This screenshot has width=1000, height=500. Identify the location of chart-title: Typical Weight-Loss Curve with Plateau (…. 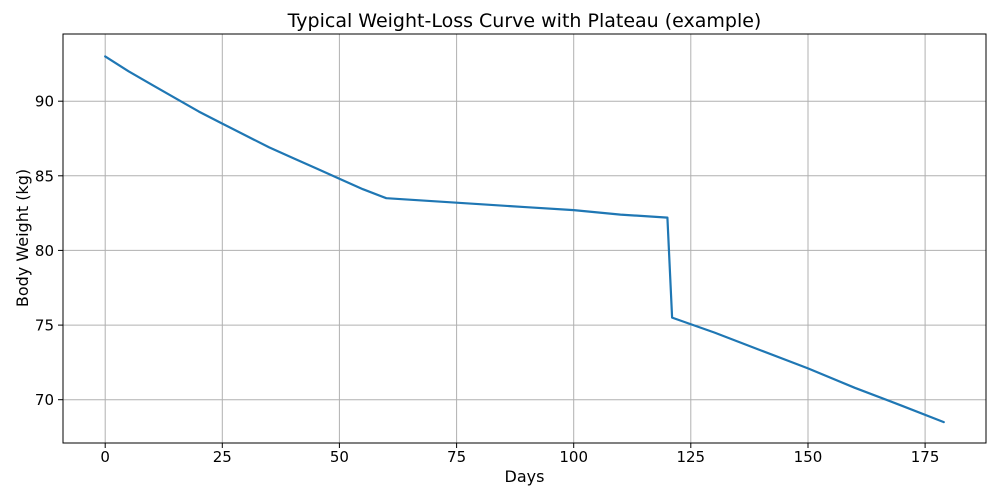
(524, 21).